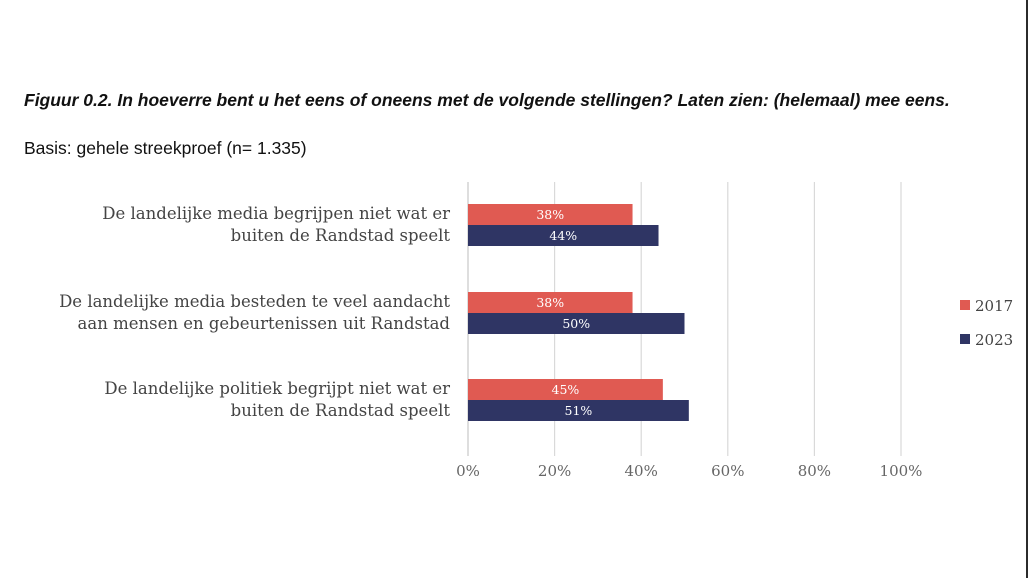  Describe the element at coordinates (994, 340) in the screenshot. I see `legend-label: 2023` at that location.